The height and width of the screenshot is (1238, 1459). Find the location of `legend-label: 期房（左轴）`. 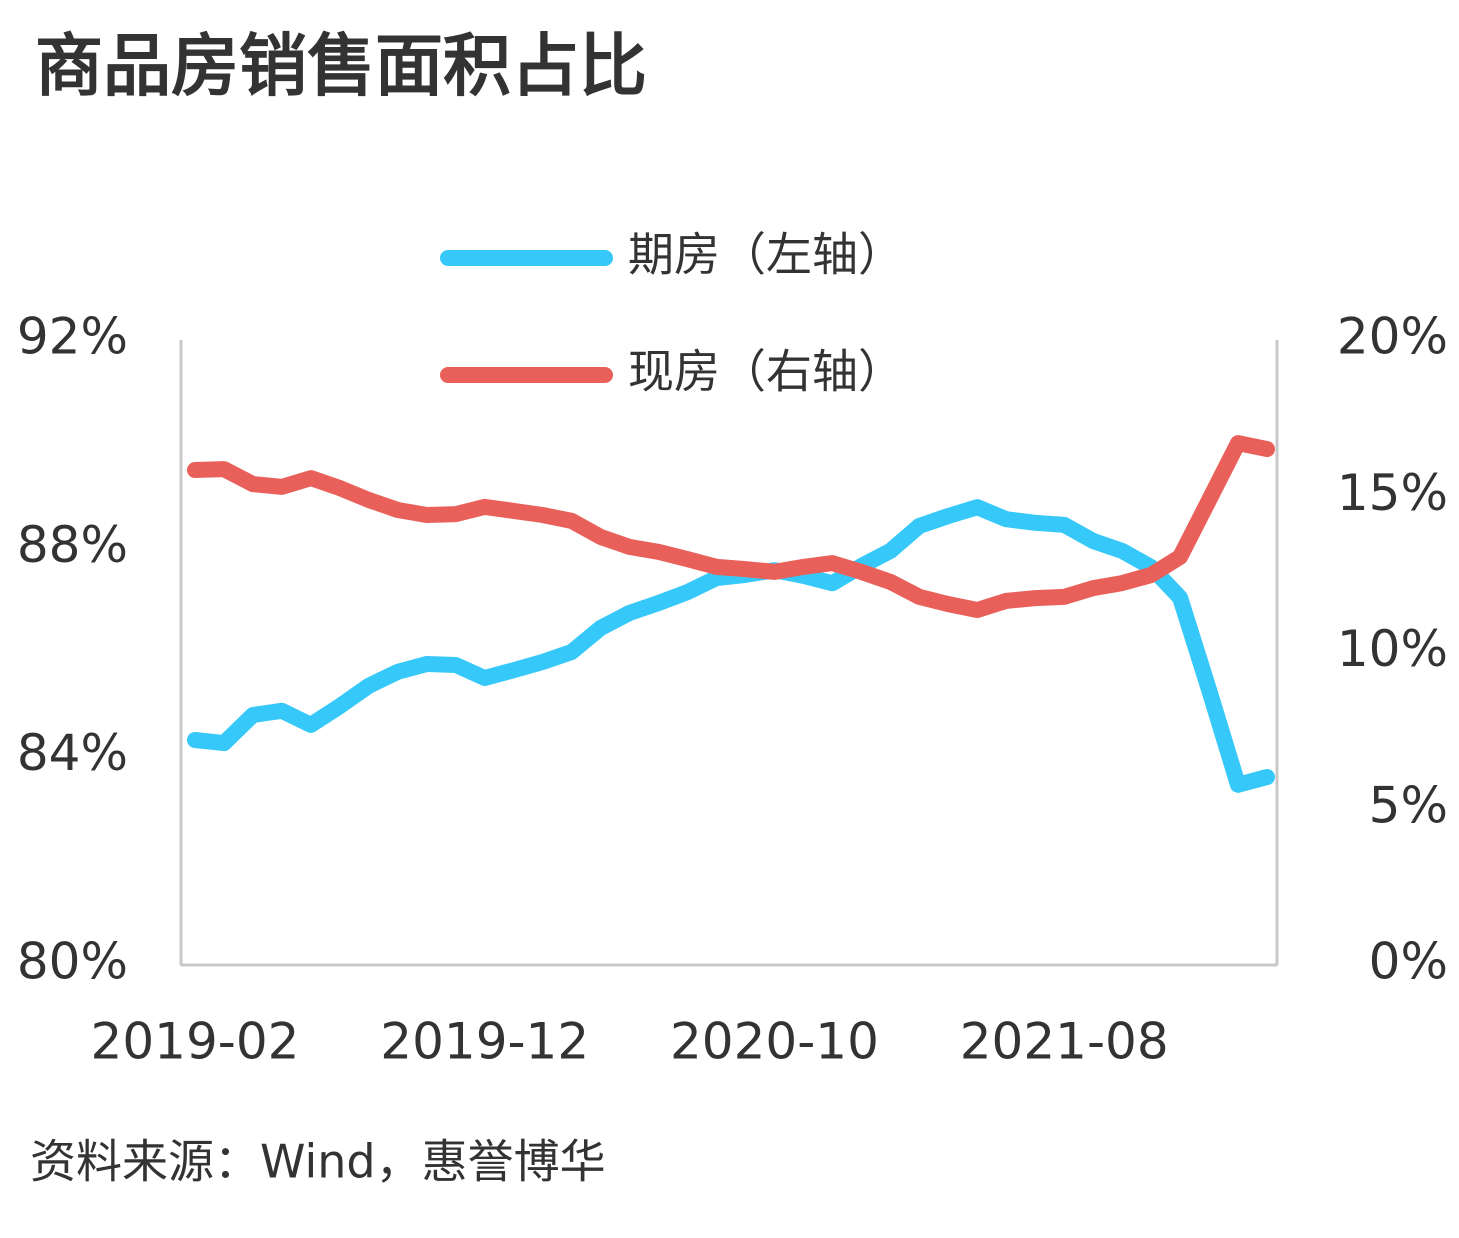

legend-label: 期房（左轴） is located at coordinates (766, 255).